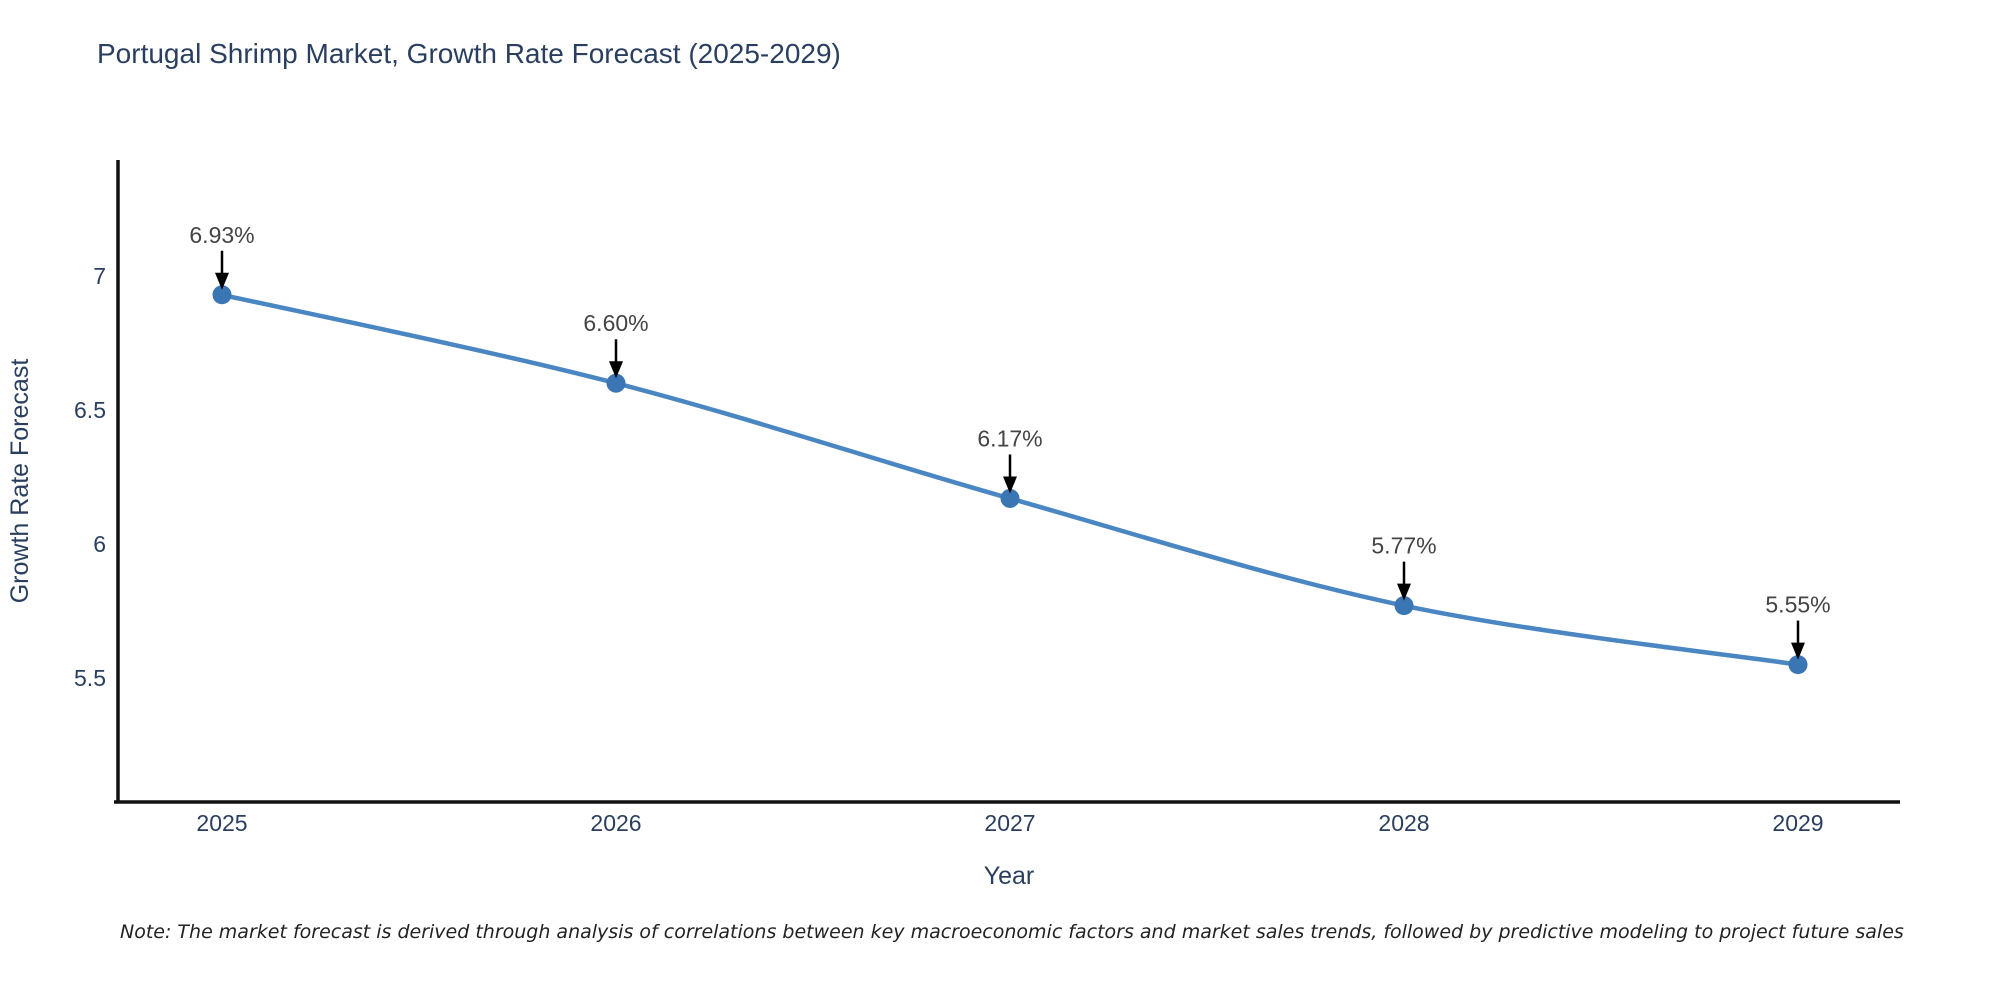  What do you see at coordinates (221, 235) in the screenshot?
I see `point-annotation-label: 6.93%` at bounding box center [221, 235].